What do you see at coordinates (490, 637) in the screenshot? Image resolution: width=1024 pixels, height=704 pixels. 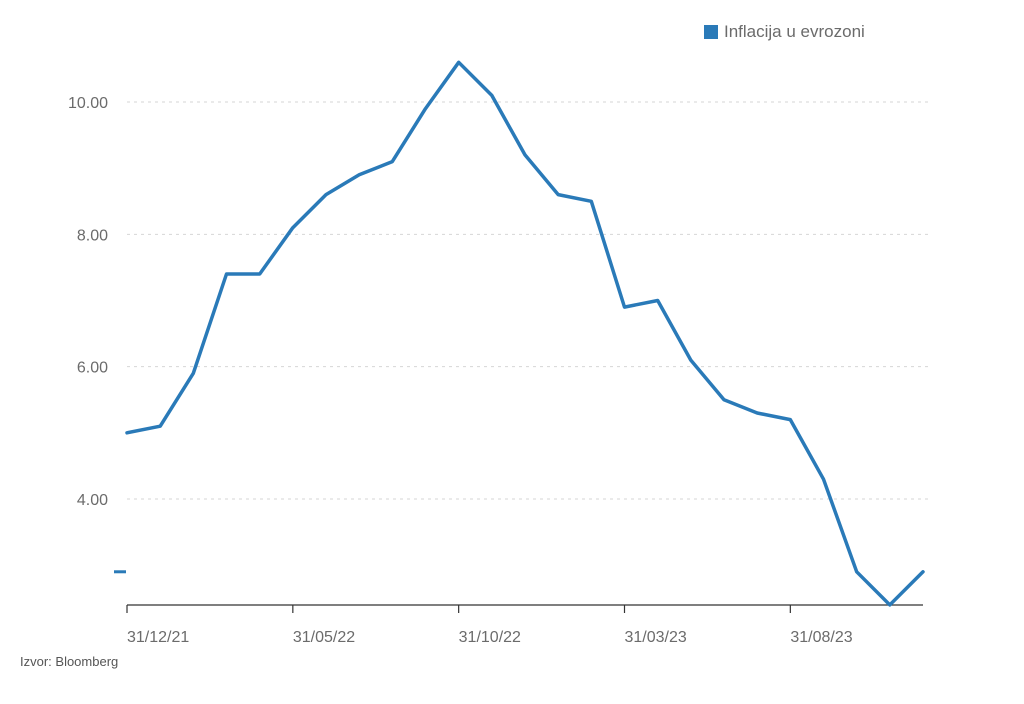 I see `x-tick-label: 31/10/22` at bounding box center [490, 637].